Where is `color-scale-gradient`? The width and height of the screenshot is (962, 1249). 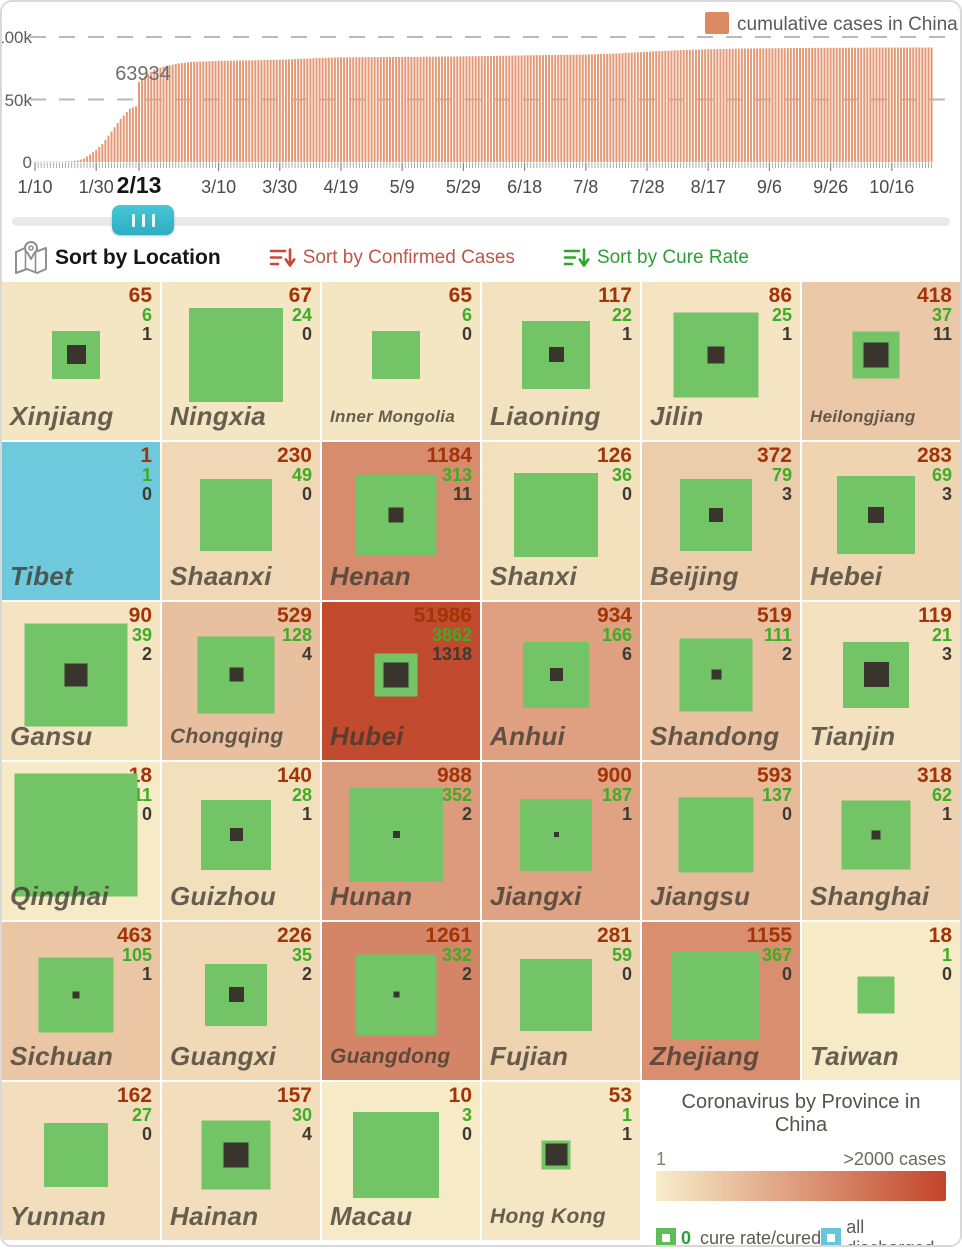 color-scale-gradient is located at coordinates (801, 1186).